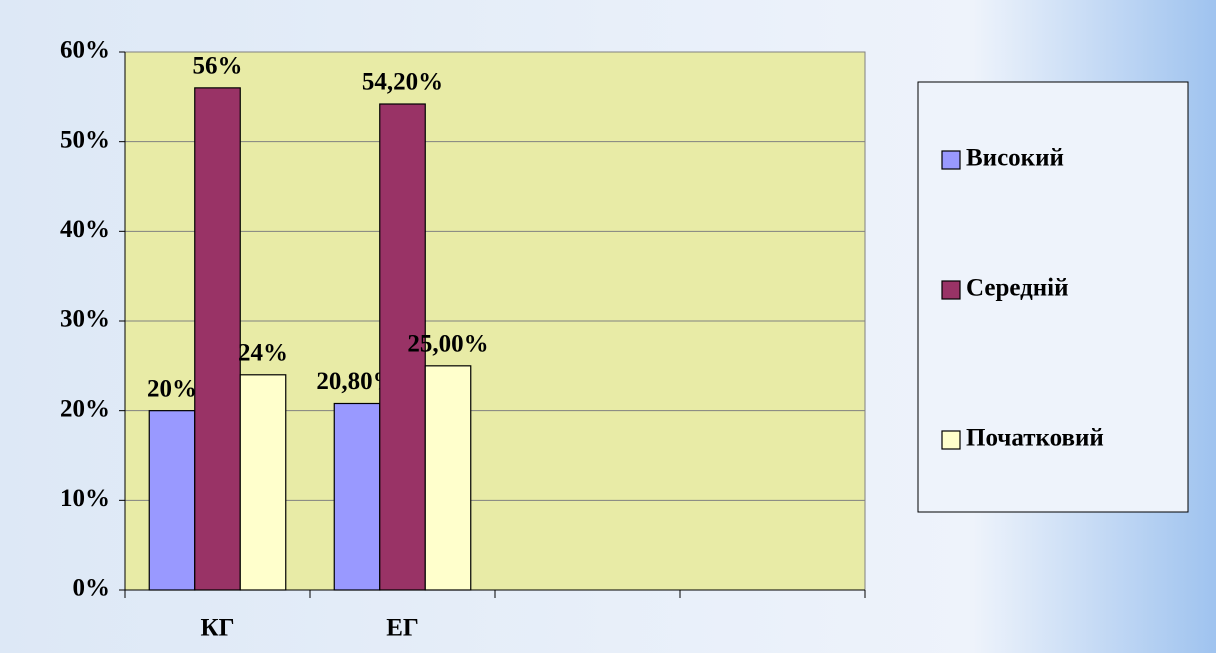 This screenshot has width=1216, height=653. What do you see at coordinates (1035, 438) in the screenshot?
I see `legend-label: Початковий` at bounding box center [1035, 438].